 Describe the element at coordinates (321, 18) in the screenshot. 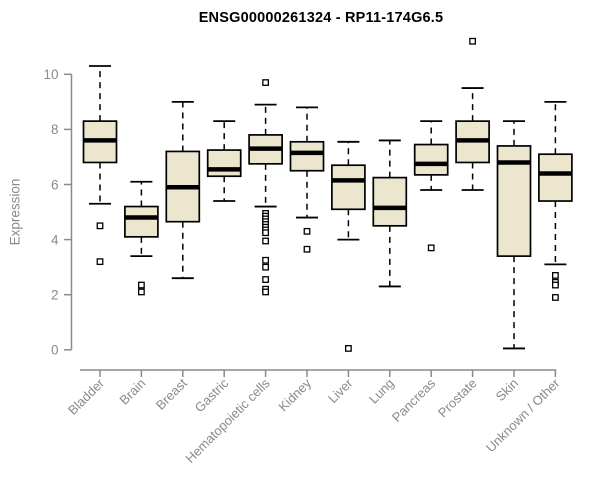

I see `chart-title: ENSG00000261324 - RP11-174G6.5` at that location.